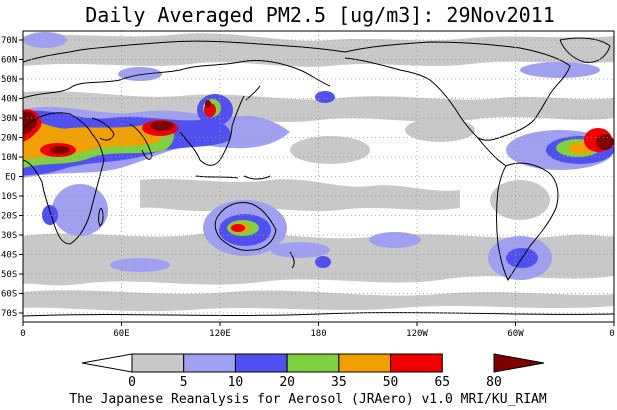 The image size is (617, 410). What do you see at coordinates (220, 334) in the screenshot?
I see `lon-label: 120E` at bounding box center [220, 334].